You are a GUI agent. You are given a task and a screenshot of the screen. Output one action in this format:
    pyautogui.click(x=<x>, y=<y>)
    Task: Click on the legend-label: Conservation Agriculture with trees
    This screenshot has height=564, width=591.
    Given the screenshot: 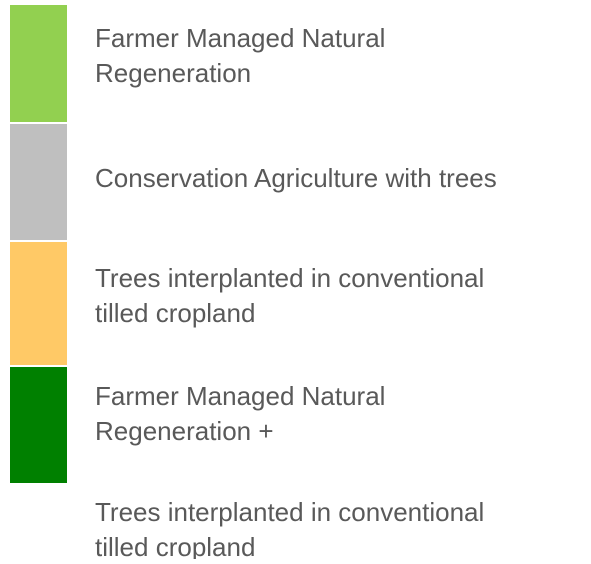 What is the action you would take?
    pyautogui.click(x=296, y=178)
    